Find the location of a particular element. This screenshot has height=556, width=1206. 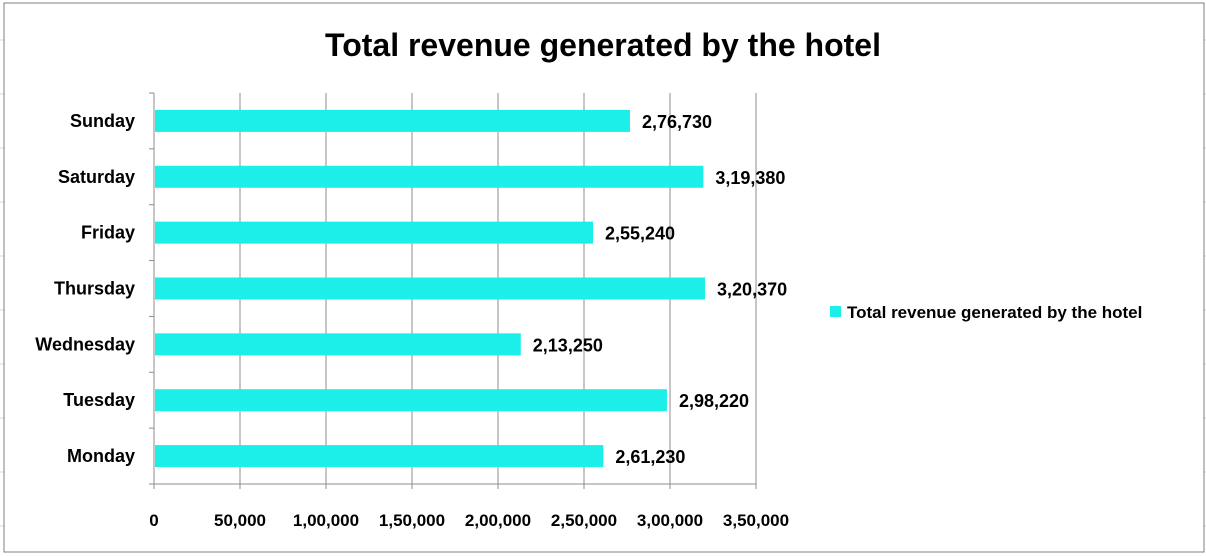

x-tick-label: 3,00,000 is located at coordinates (670, 520).